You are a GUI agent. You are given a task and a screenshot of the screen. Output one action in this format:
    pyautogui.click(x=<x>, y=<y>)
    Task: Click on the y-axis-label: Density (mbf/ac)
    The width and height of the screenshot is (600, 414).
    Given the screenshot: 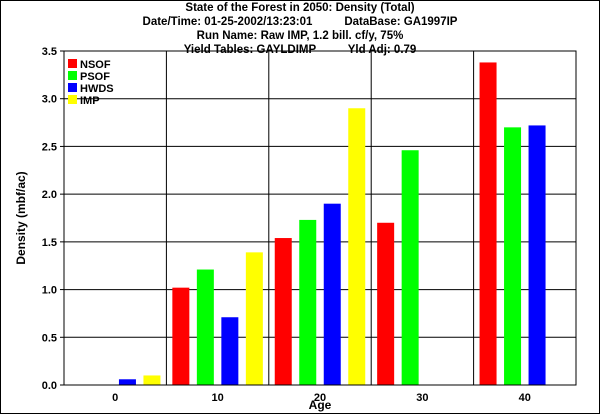 What is the action you would take?
    pyautogui.click(x=21, y=217)
    